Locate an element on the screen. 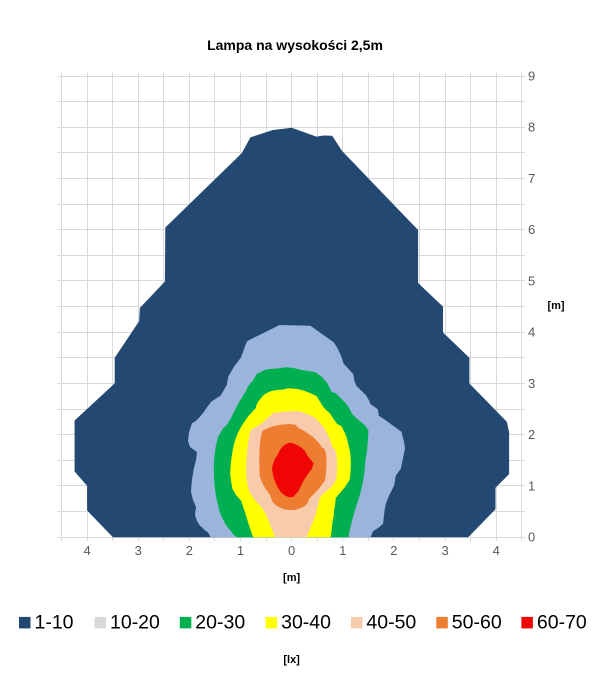 The image size is (607, 682). svg-text: 20-30 is located at coordinates (220, 623).